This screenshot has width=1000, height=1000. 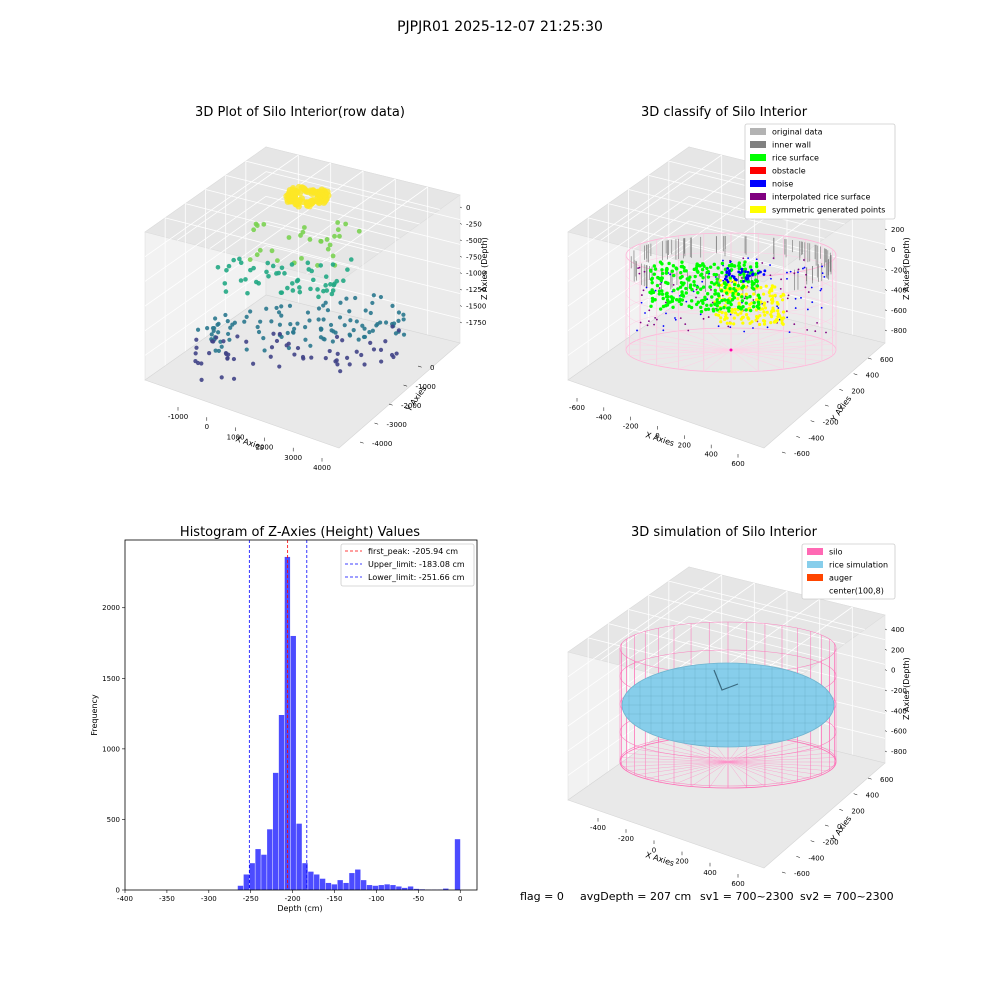 I want to click on tick-label: -600, so click(x=577, y=408).